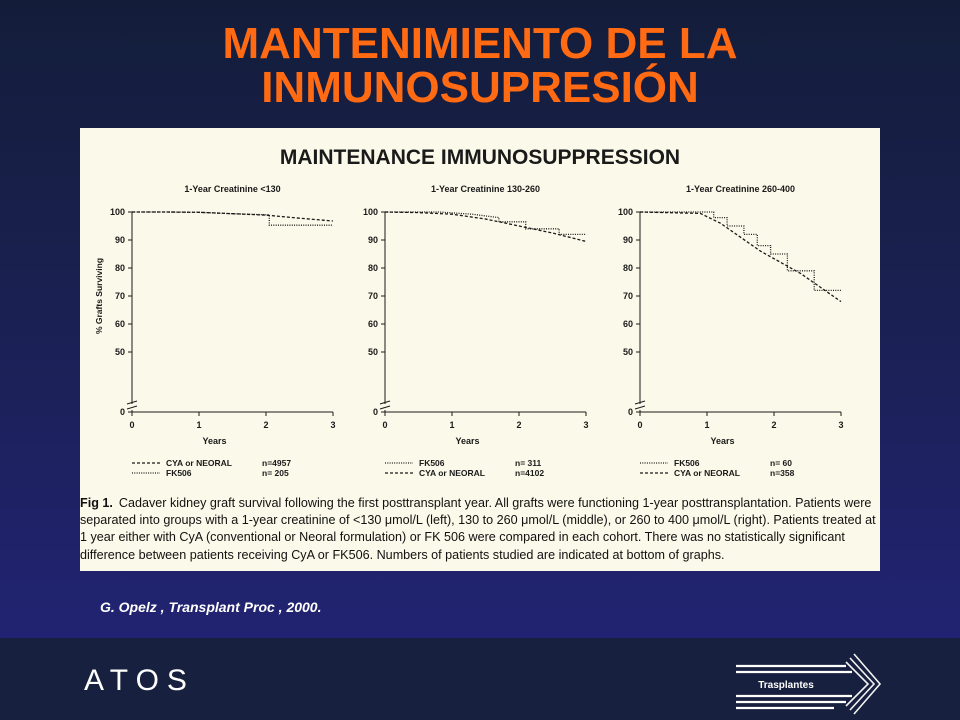 Image resolution: width=960 pixels, height=720 pixels. I want to click on legend-count: n= 60, so click(781, 463).